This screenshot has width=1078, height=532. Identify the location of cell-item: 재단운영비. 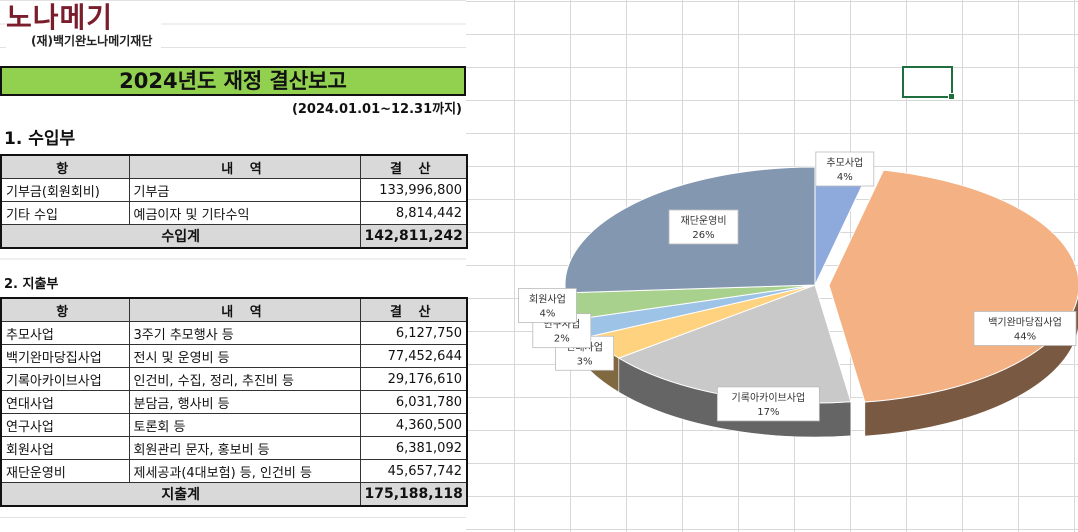
(65, 471).